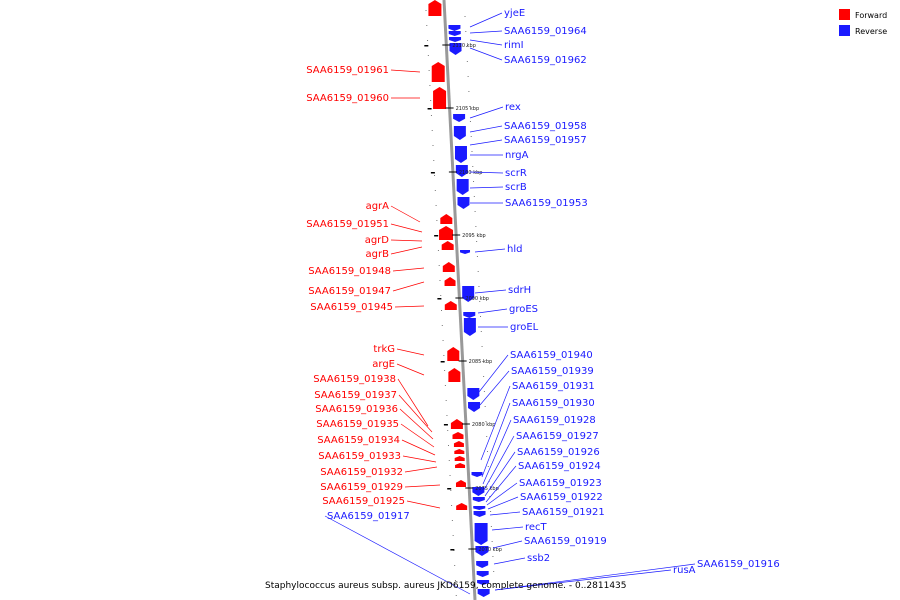  What do you see at coordinates (559, 466) in the screenshot?
I see `gene-label: SAA6159_01924` at bounding box center [559, 466].